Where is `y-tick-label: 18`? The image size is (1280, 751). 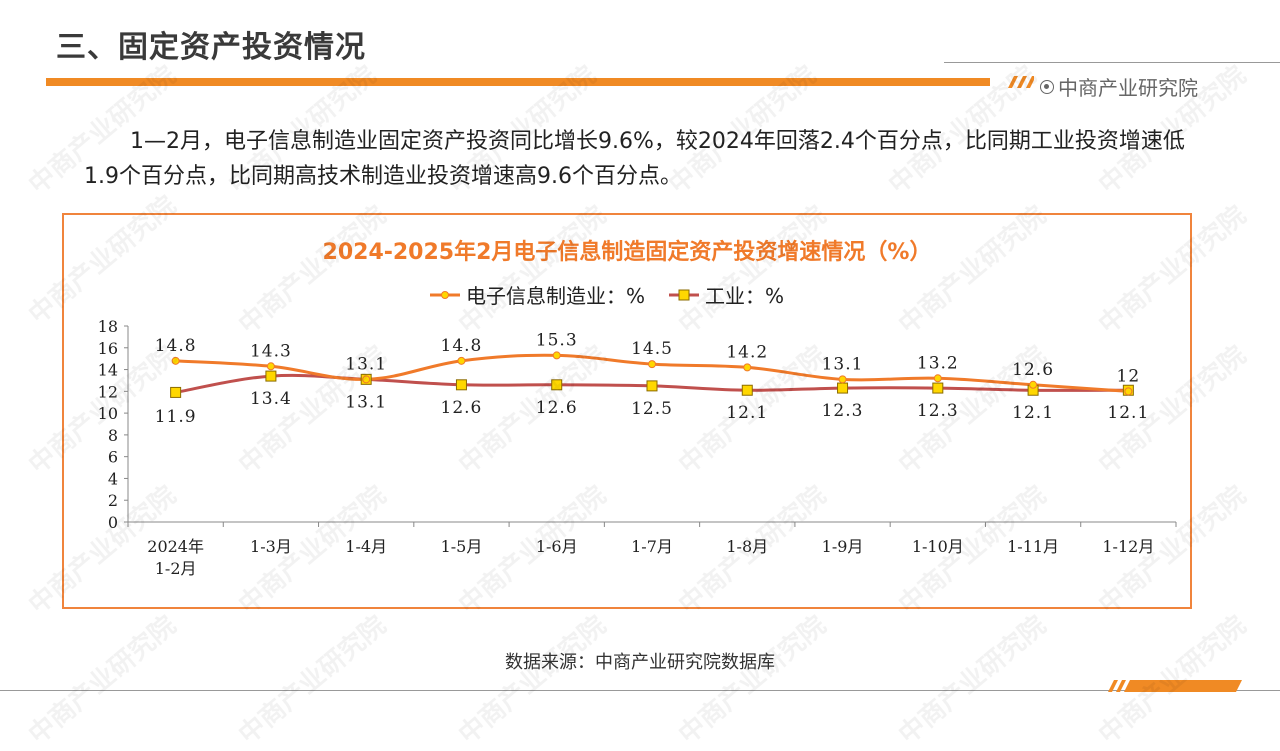
y-tick-label: 18 is located at coordinates (108, 326).